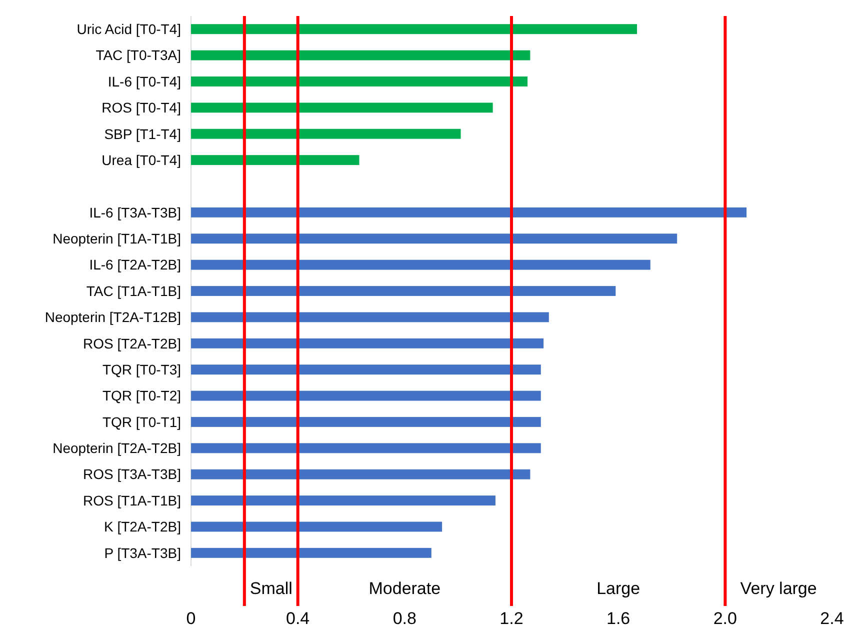 The width and height of the screenshot is (860, 636). I want to click on y-tick-label: ROS [T0-T4], so click(141, 108).